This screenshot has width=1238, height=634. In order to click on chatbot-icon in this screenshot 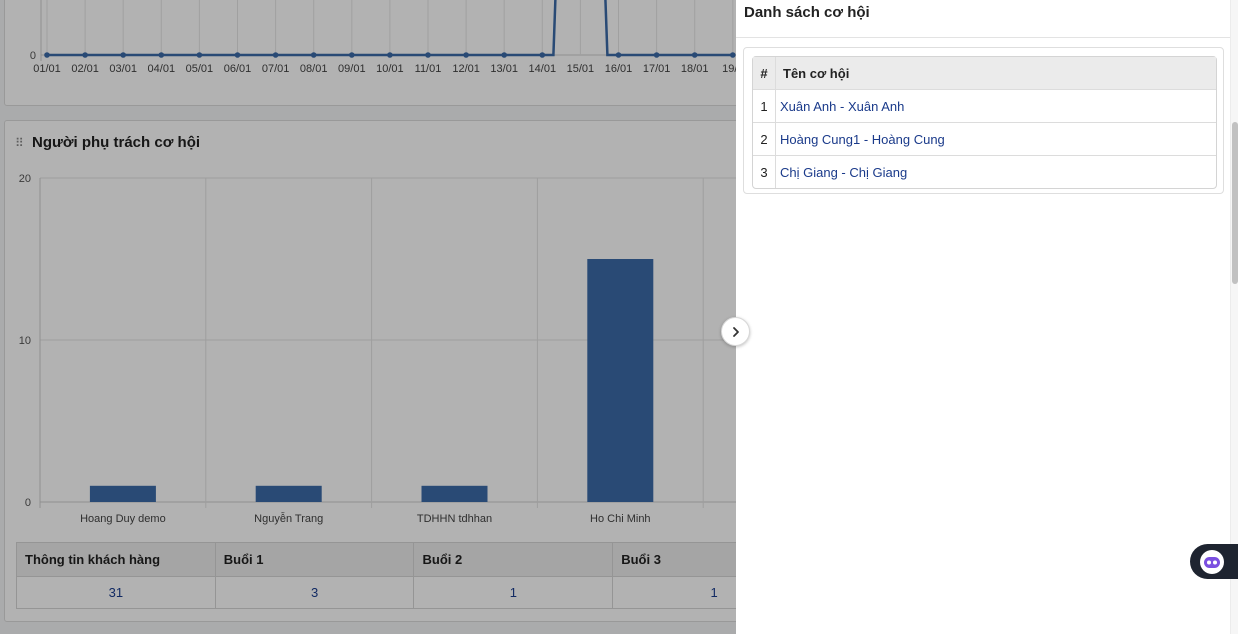, I will do `click(1212, 561)`.